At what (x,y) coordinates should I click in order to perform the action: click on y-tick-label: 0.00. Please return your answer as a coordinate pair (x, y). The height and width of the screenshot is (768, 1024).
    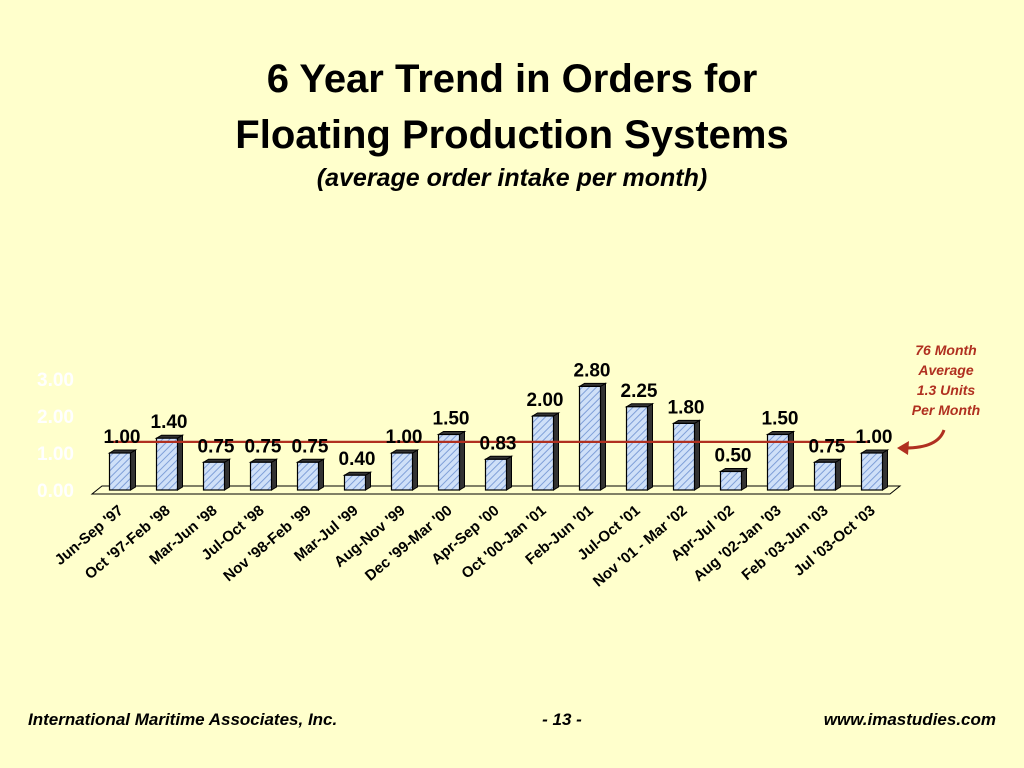
    Looking at the image, I should click on (55, 491).